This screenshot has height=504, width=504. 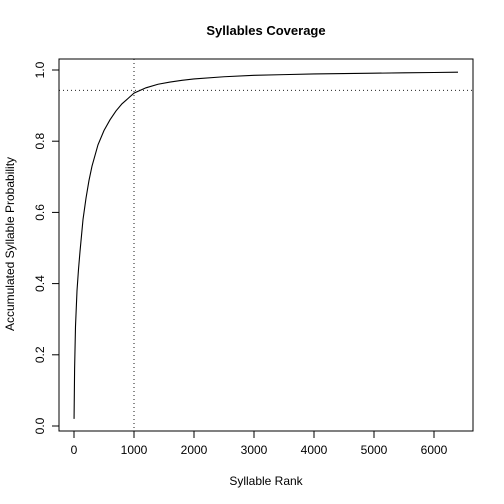 What do you see at coordinates (46, 247) in the screenshot?
I see `y-axis: 0.0 0.2 0.4 0.6 0.8 1.0` at bounding box center [46, 247].